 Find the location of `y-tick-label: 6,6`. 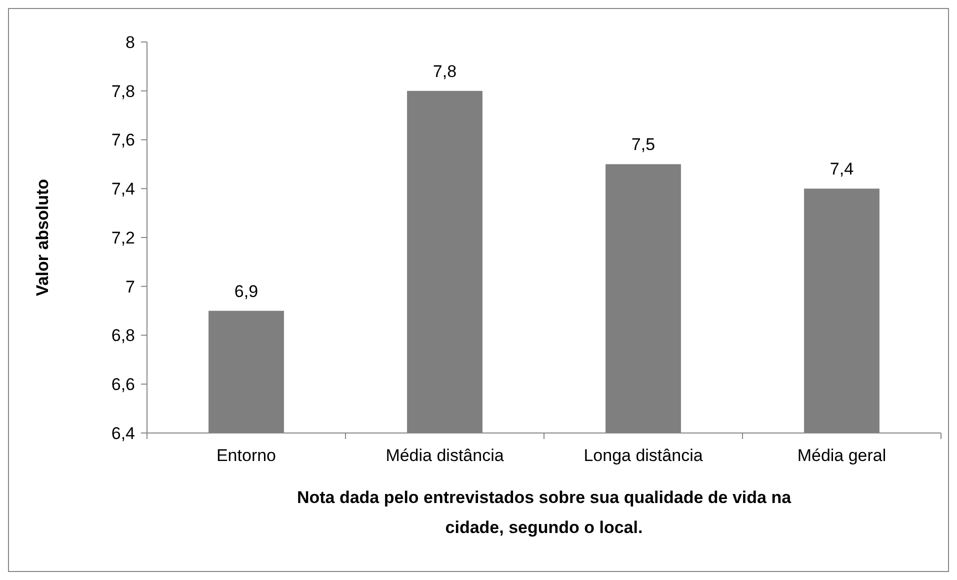

y-tick-label: 6,6 is located at coordinates (123, 384).